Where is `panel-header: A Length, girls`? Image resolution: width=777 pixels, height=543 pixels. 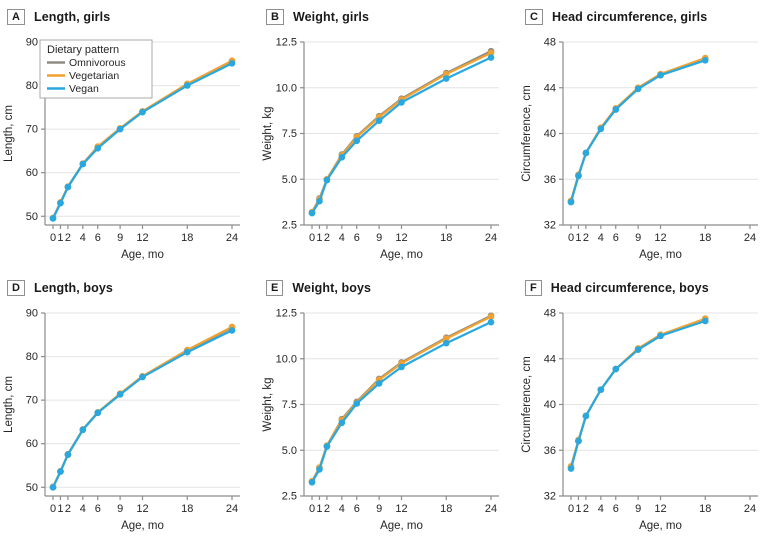 panel-header: A Length, girls is located at coordinates (129, 14).